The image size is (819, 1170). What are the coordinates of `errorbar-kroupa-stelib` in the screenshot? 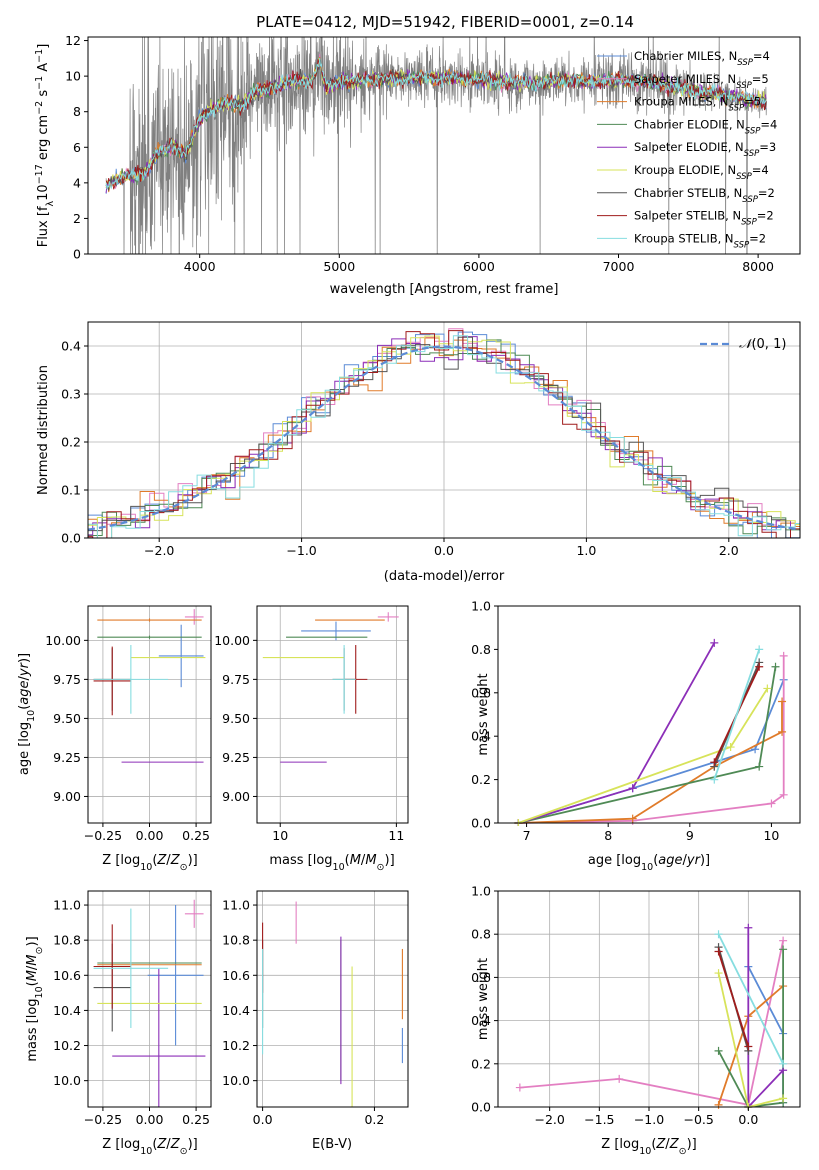 It's located at (131, 968).